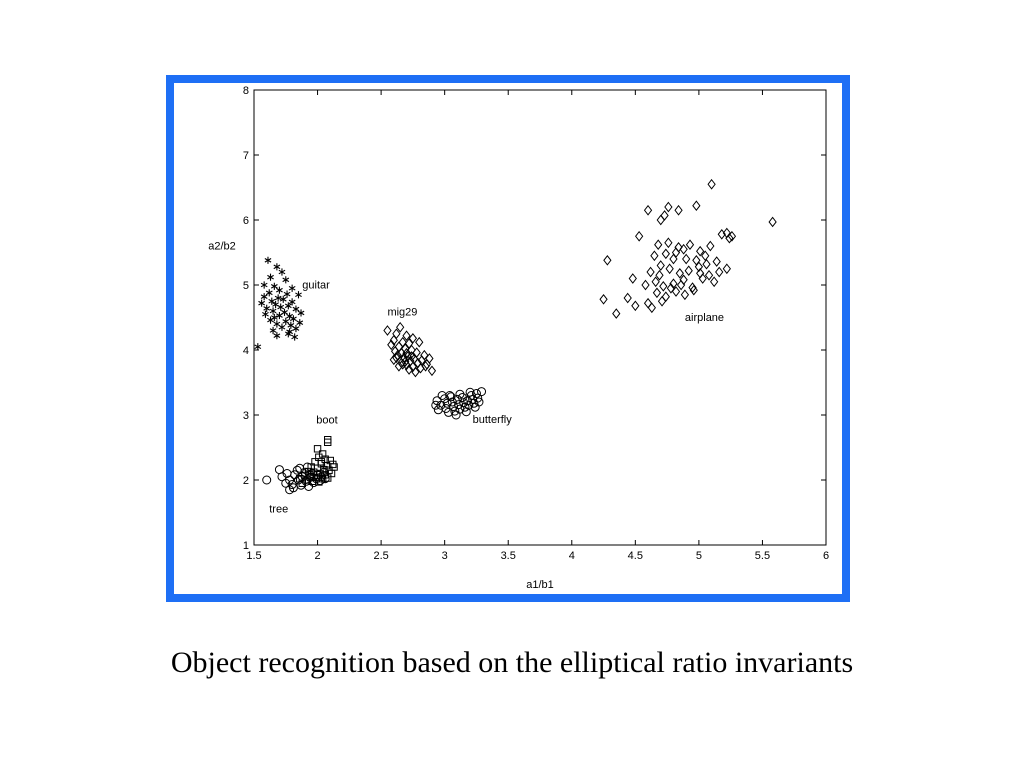  Describe the element at coordinates (635, 556) in the screenshot. I see `x-tick-label: 4.5` at that location.